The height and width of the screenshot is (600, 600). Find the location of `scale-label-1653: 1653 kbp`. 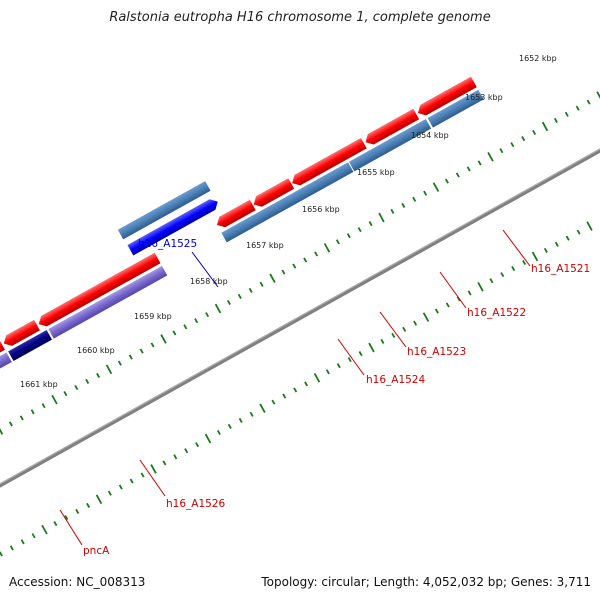

scale-label-1653: 1653 kbp is located at coordinates (484, 97).